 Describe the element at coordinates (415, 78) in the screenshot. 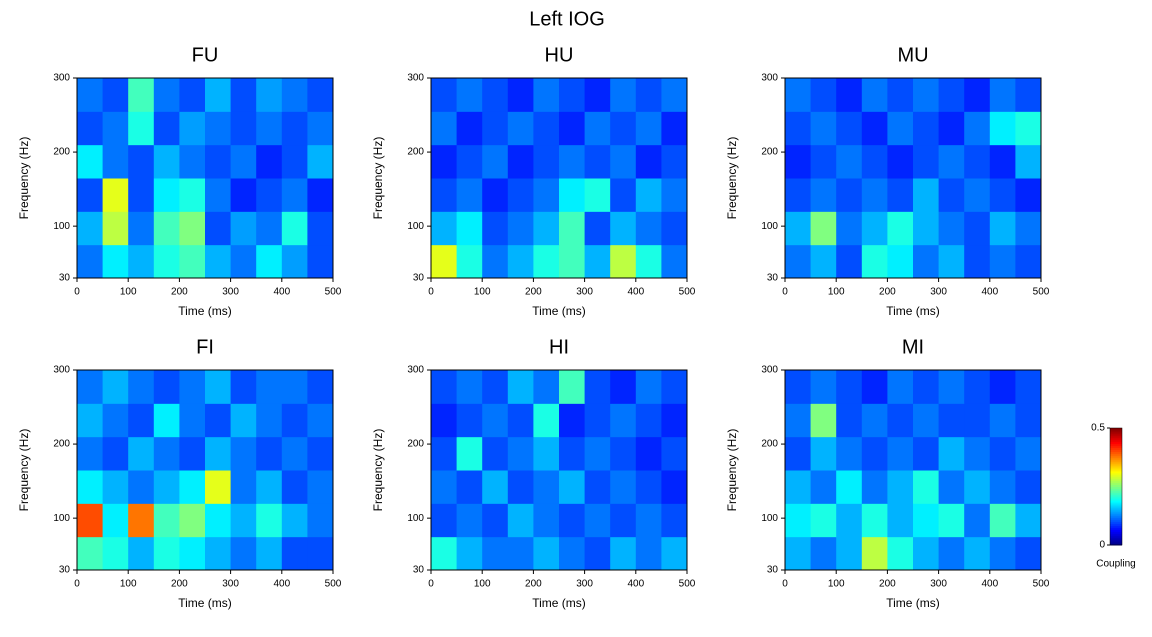

I see `y-tick-label: 300` at that location.